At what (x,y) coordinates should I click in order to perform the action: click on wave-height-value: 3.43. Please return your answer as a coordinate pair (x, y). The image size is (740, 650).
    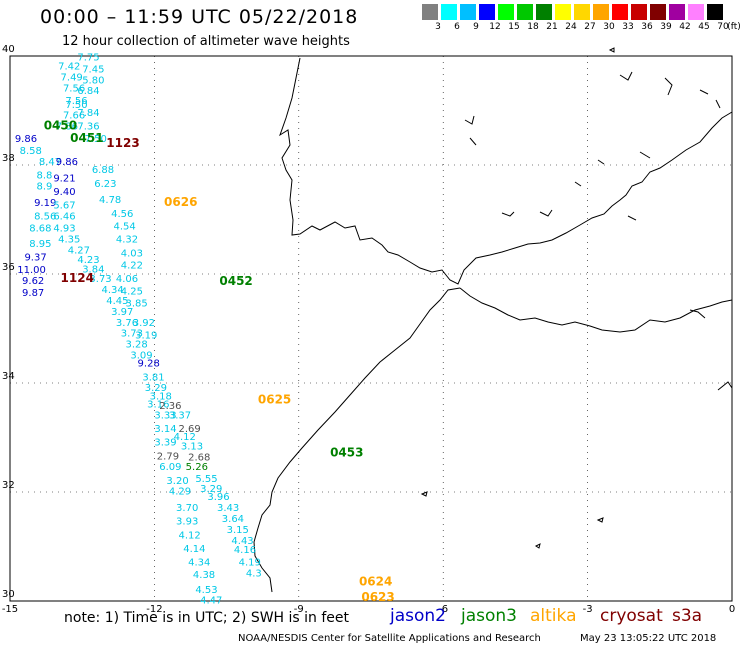
    Looking at the image, I should click on (228, 508).